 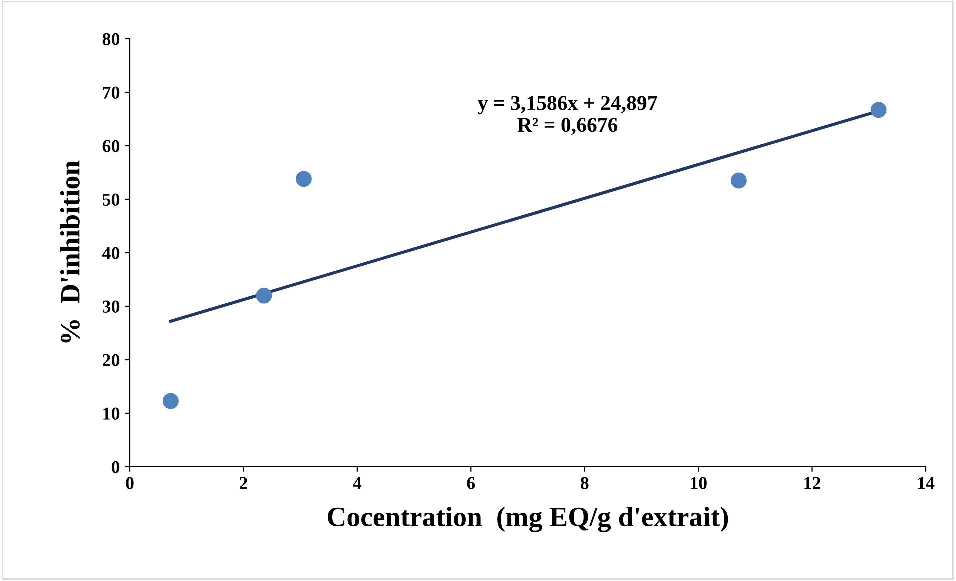 I want to click on x-tick-label: 4, so click(x=357, y=483).